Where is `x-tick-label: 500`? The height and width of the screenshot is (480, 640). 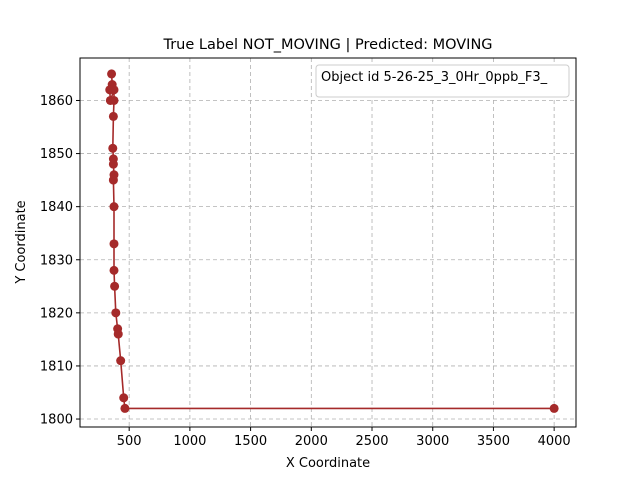 x-tick-label: 500 is located at coordinates (129, 441).